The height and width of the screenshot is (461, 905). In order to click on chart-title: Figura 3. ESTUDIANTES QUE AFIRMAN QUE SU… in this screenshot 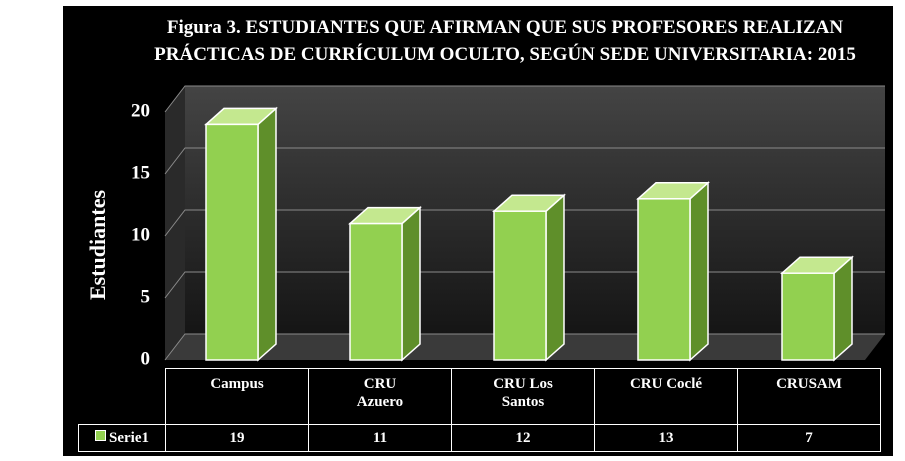, I will do `click(505, 41)`.